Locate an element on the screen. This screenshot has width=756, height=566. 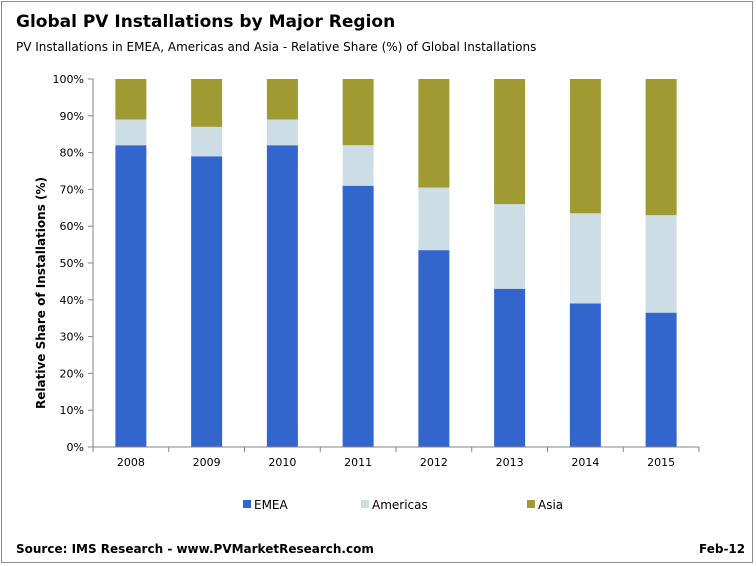
legend-label-americas: Americas is located at coordinates (400, 505).